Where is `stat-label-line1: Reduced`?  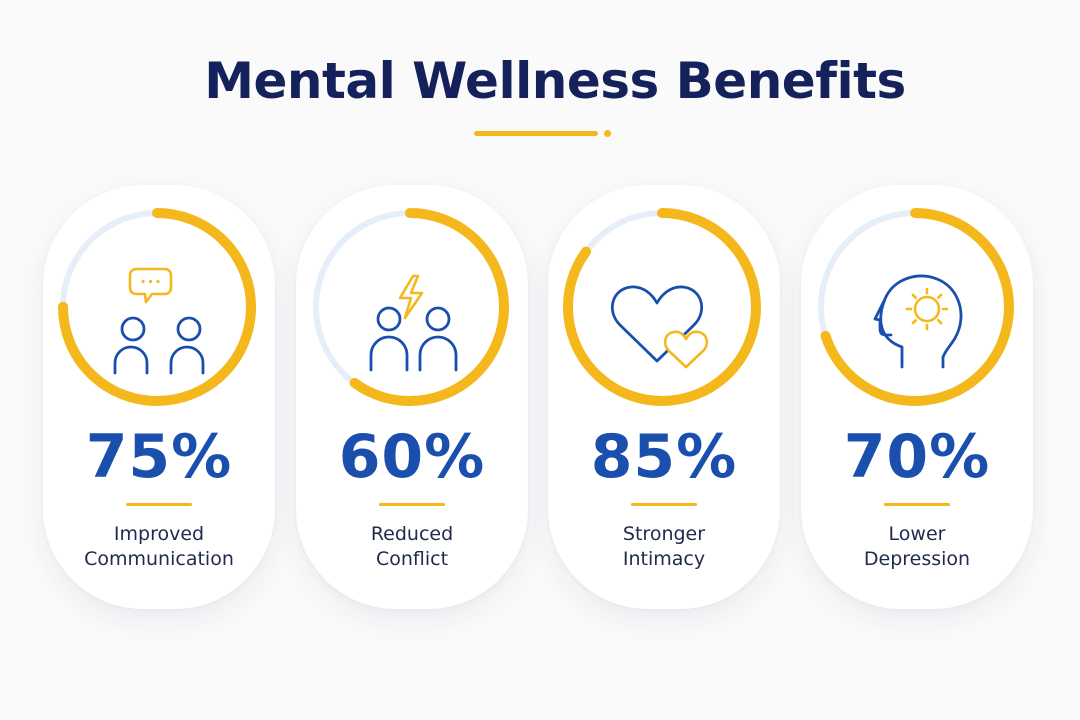 stat-label-line1: Reduced is located at coordinates (412, 534).